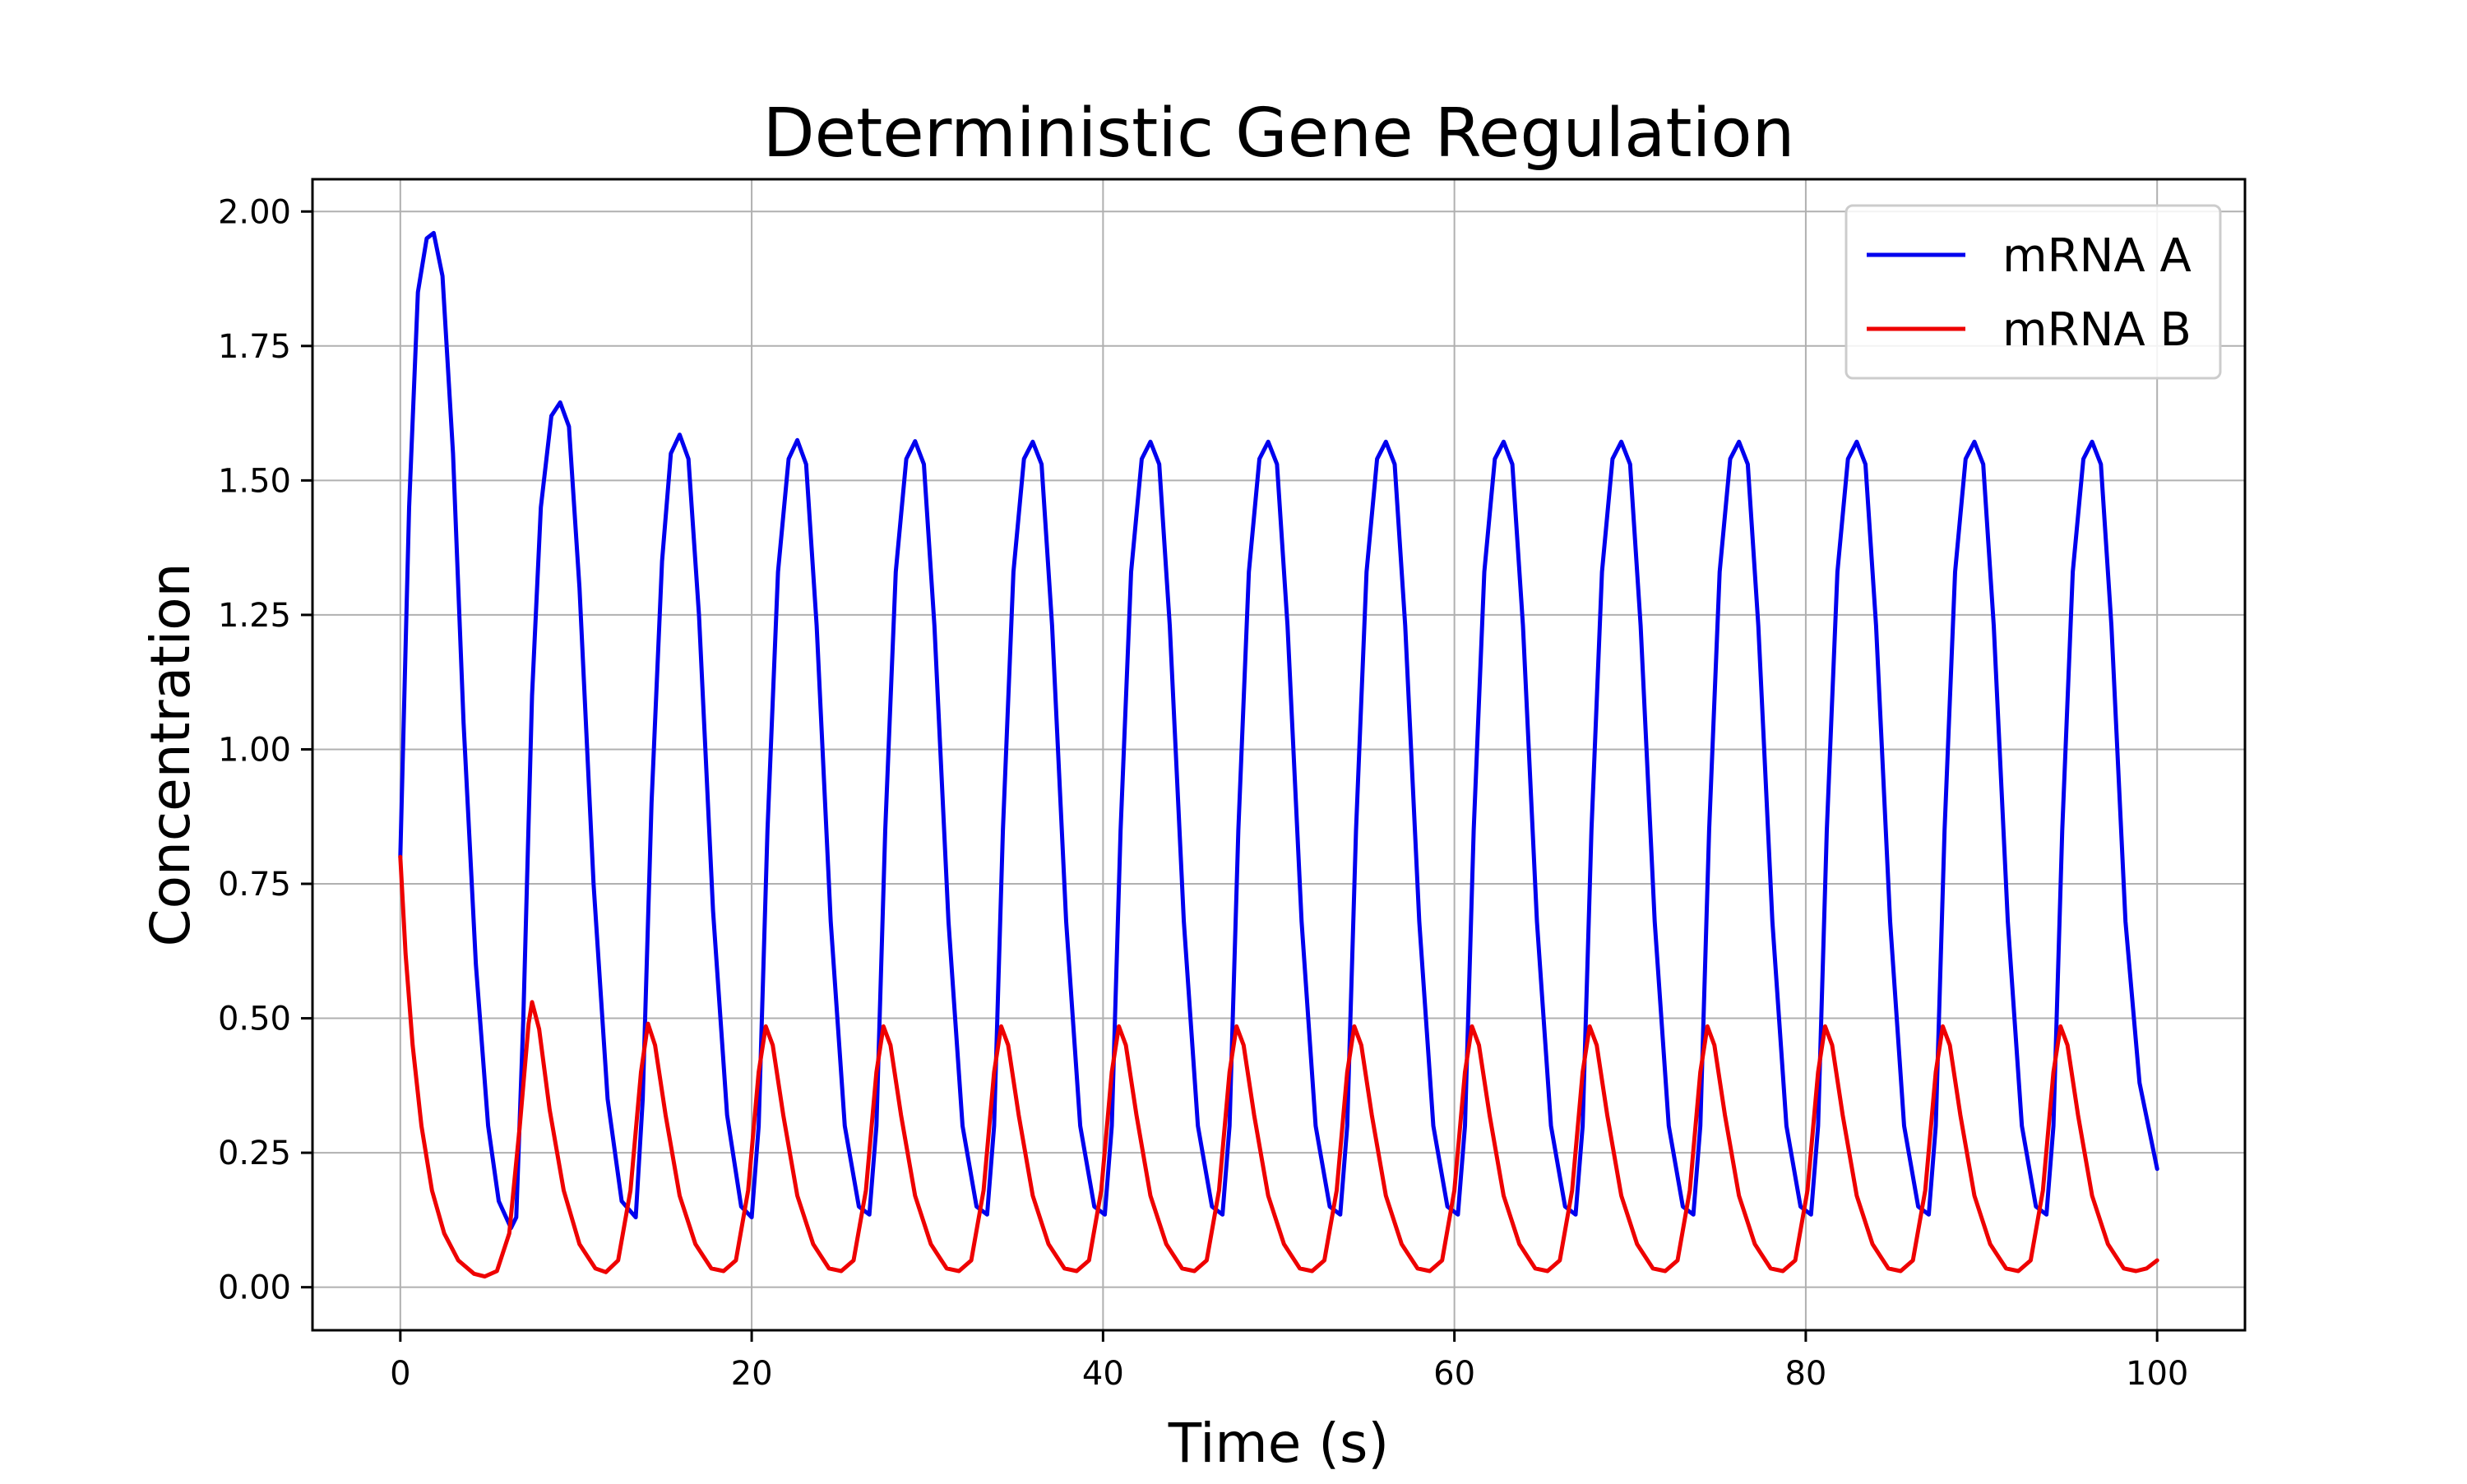 This screenshot has width=2467, height=1484. I want to click on y-tick-label: 1.50, so click(254, 481).